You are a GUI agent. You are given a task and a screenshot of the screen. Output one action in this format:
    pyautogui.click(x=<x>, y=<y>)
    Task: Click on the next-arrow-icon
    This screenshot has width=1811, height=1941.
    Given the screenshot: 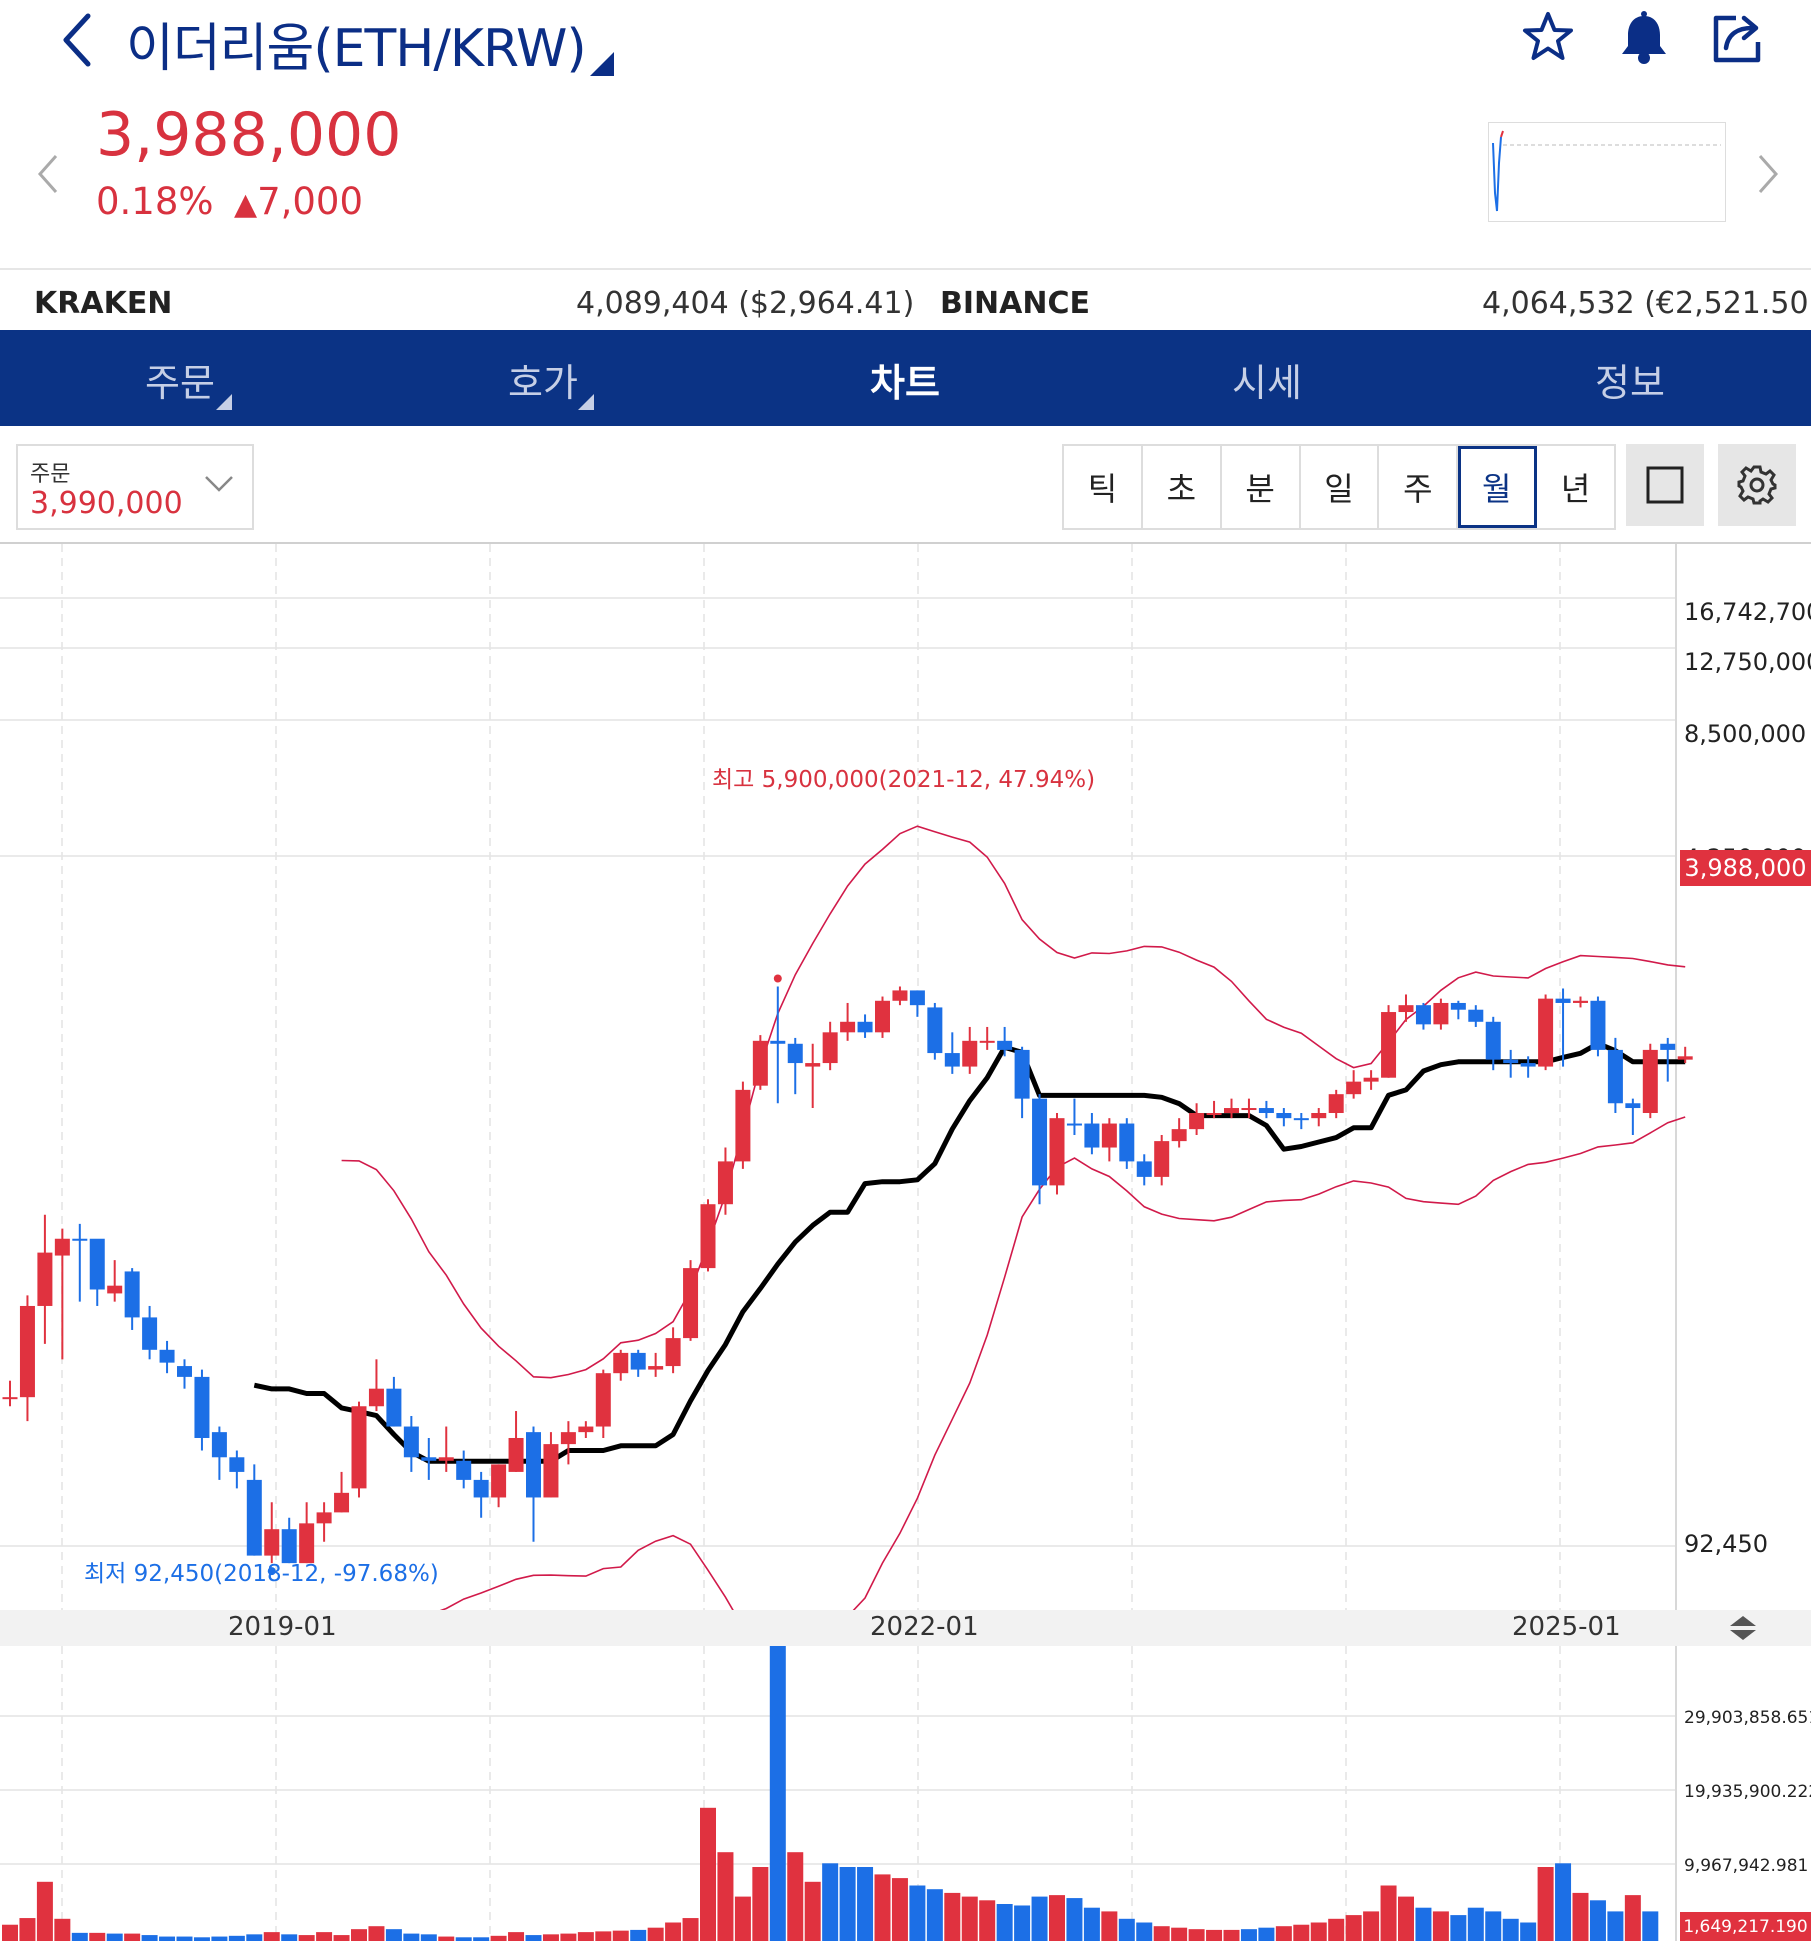 What is the action you would take?
    pyautogui.click(x=1768, y=174)
    